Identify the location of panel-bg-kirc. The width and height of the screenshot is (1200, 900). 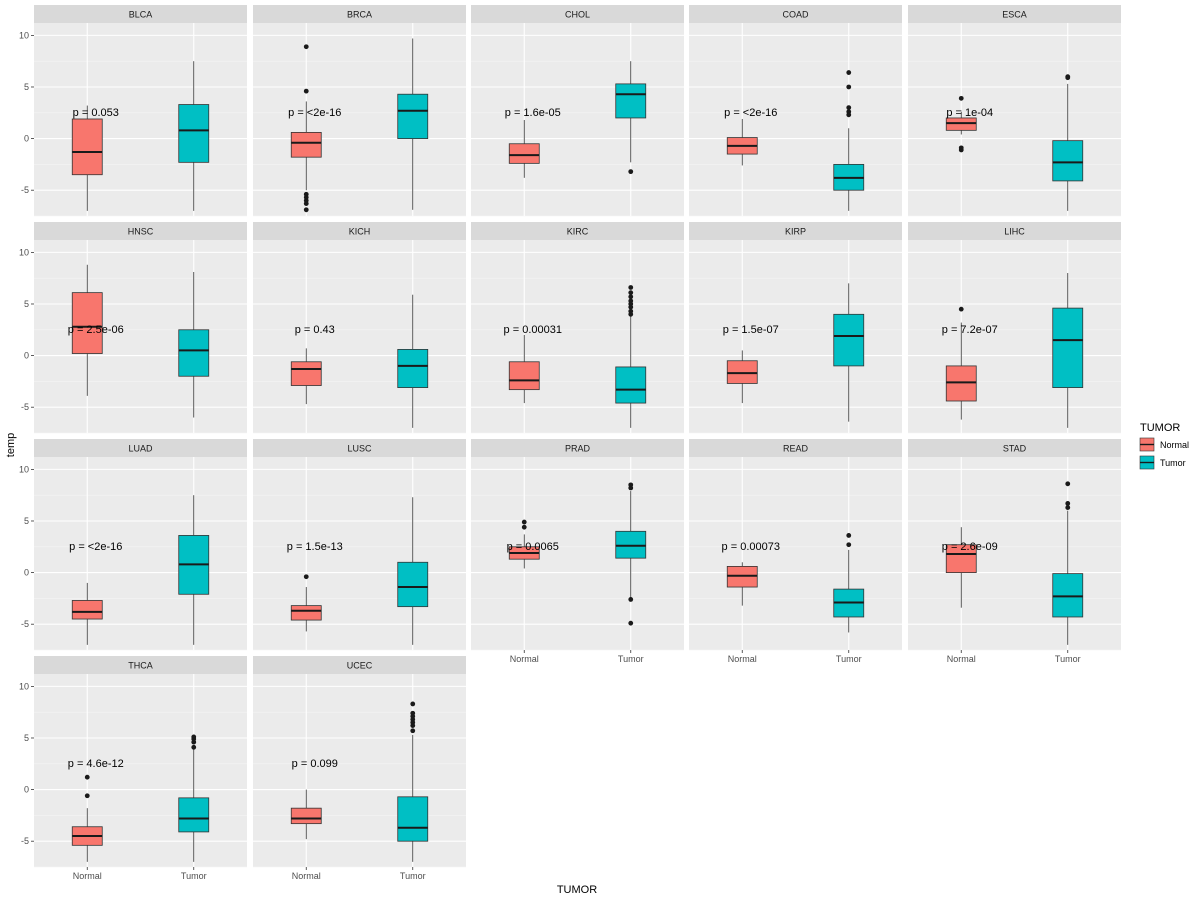
(577, 336).